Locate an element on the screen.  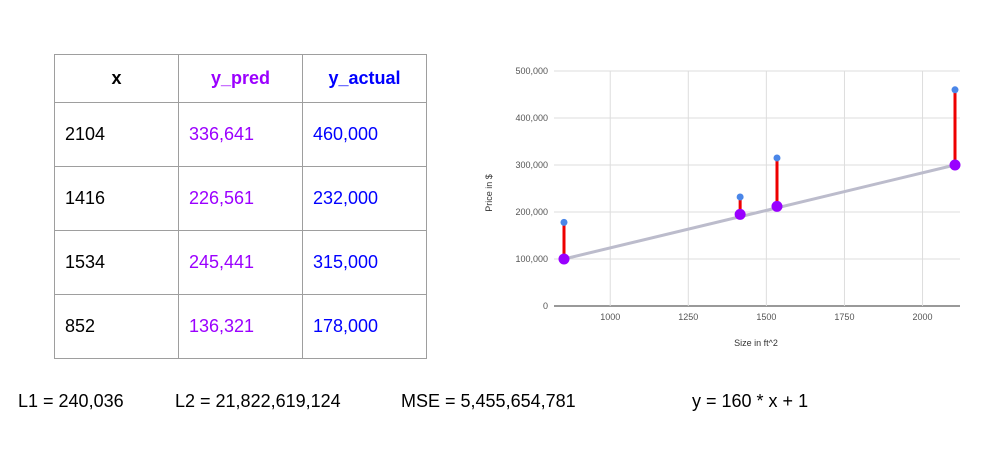
mse-metric: MSE = 5,455,654,781 is located at coordinates (488, 401).